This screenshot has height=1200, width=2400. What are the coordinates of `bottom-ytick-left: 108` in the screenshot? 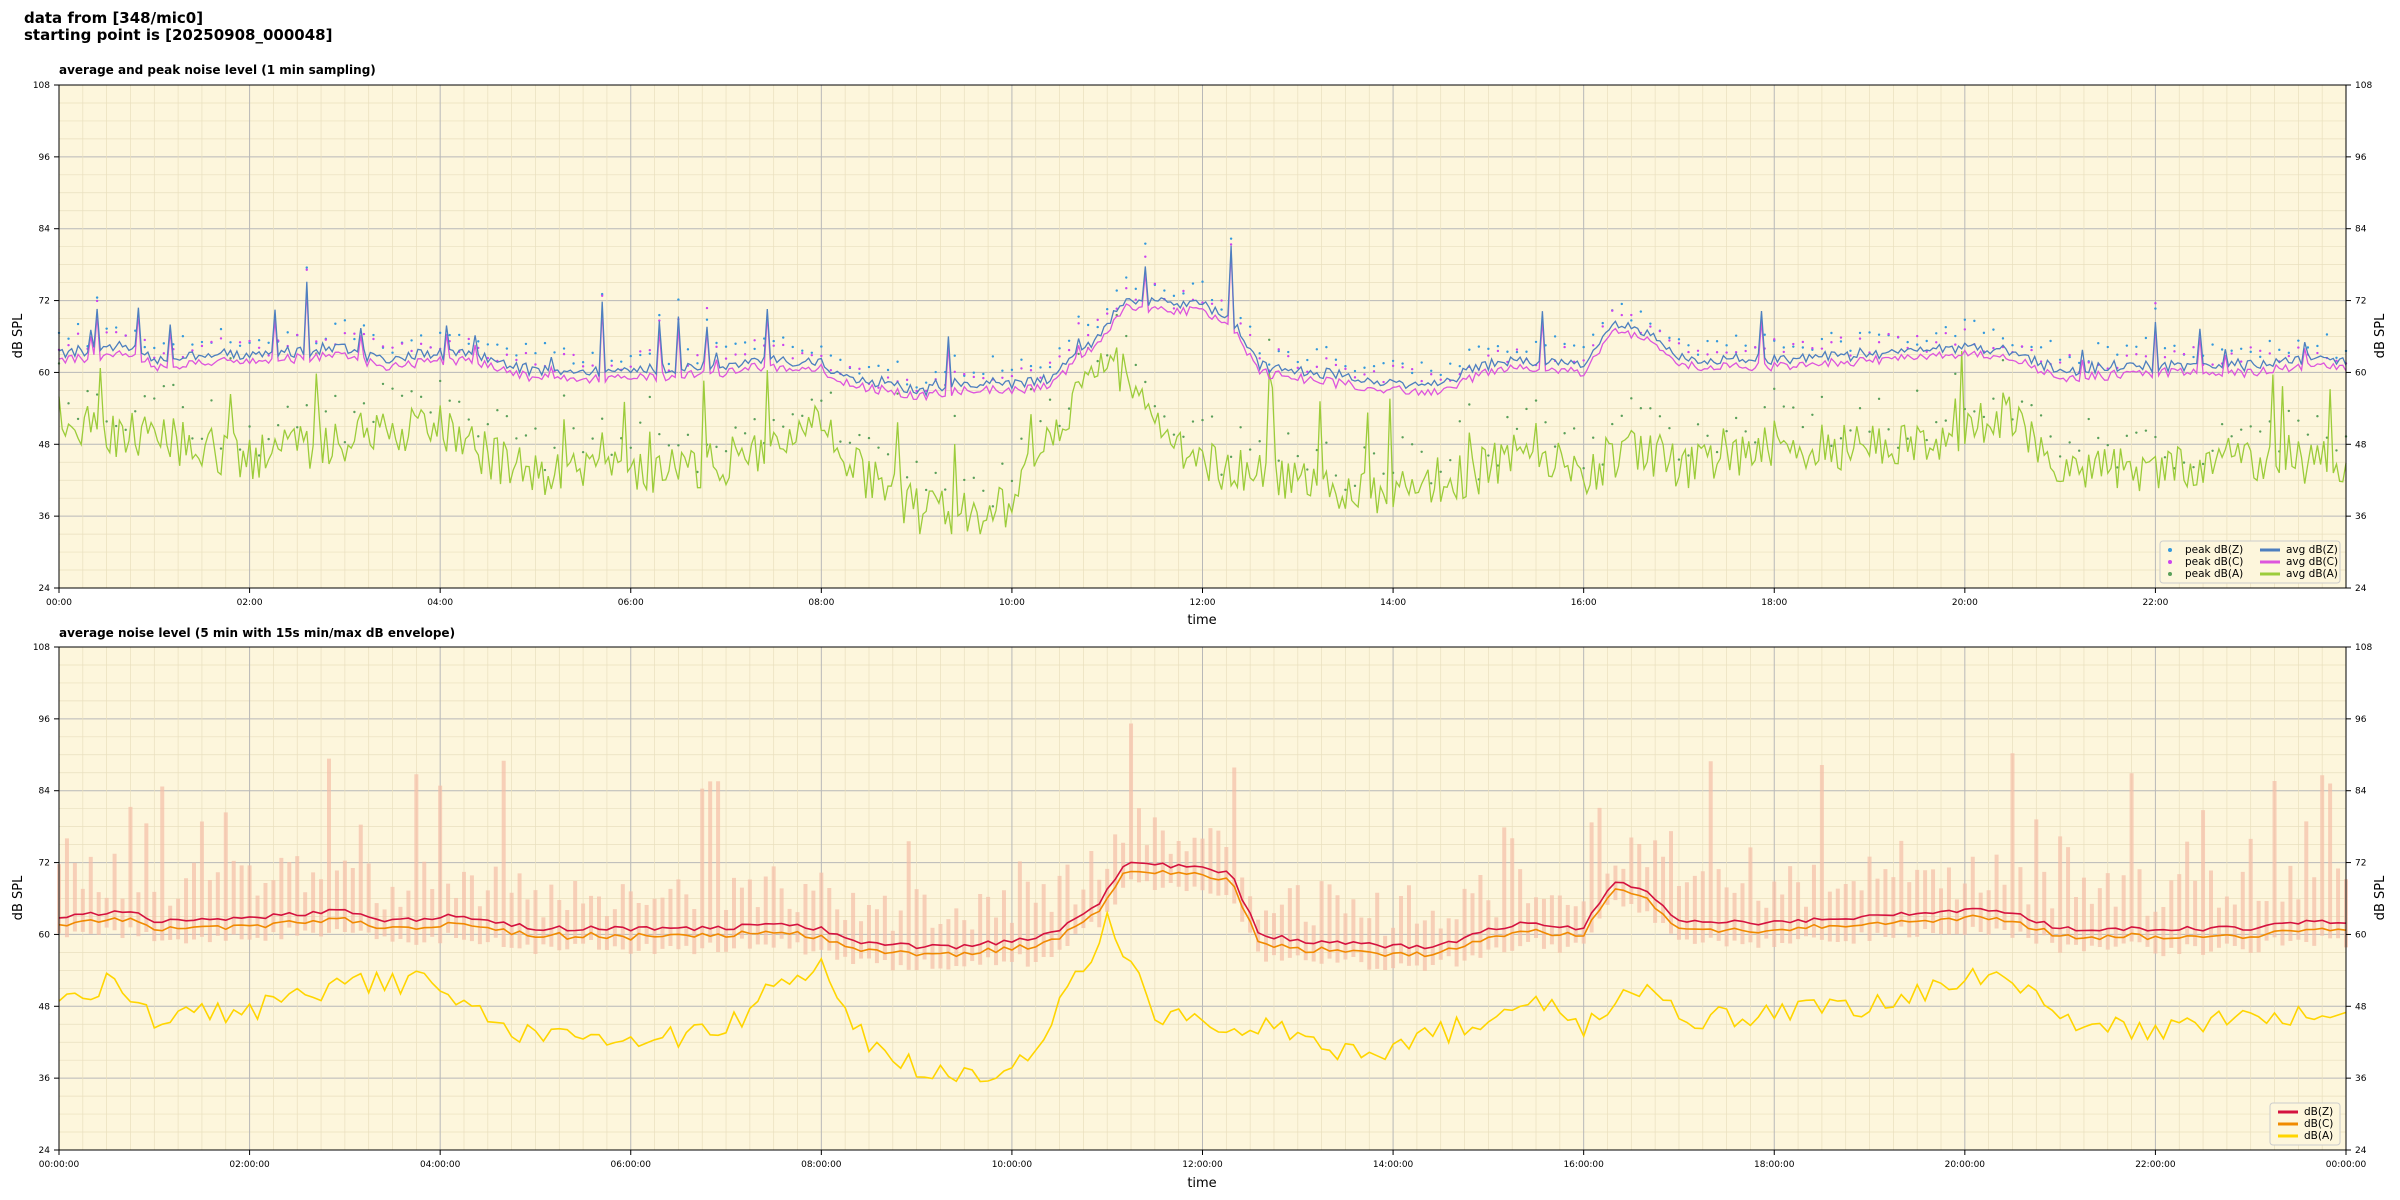 It's located at (41, 648).